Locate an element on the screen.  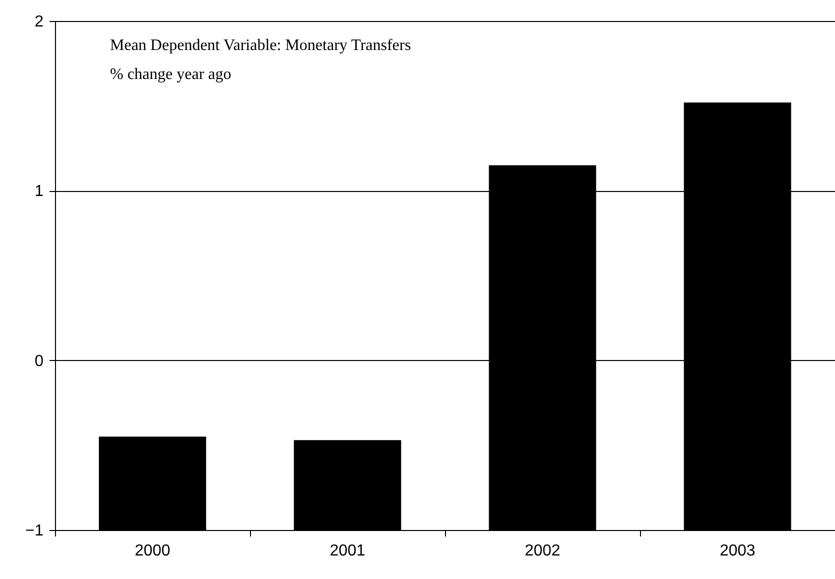
x-tick-label: 2001 is located at coordinates (348, 551).